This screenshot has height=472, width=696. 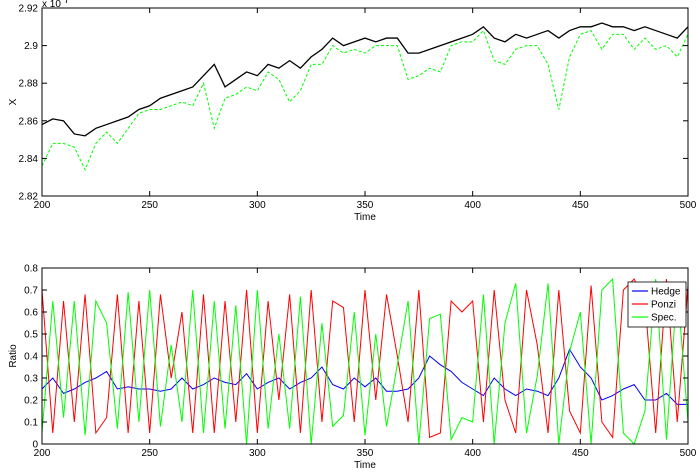 I want to click on y-tick-label: 0.1, so click(x=31, y=423).